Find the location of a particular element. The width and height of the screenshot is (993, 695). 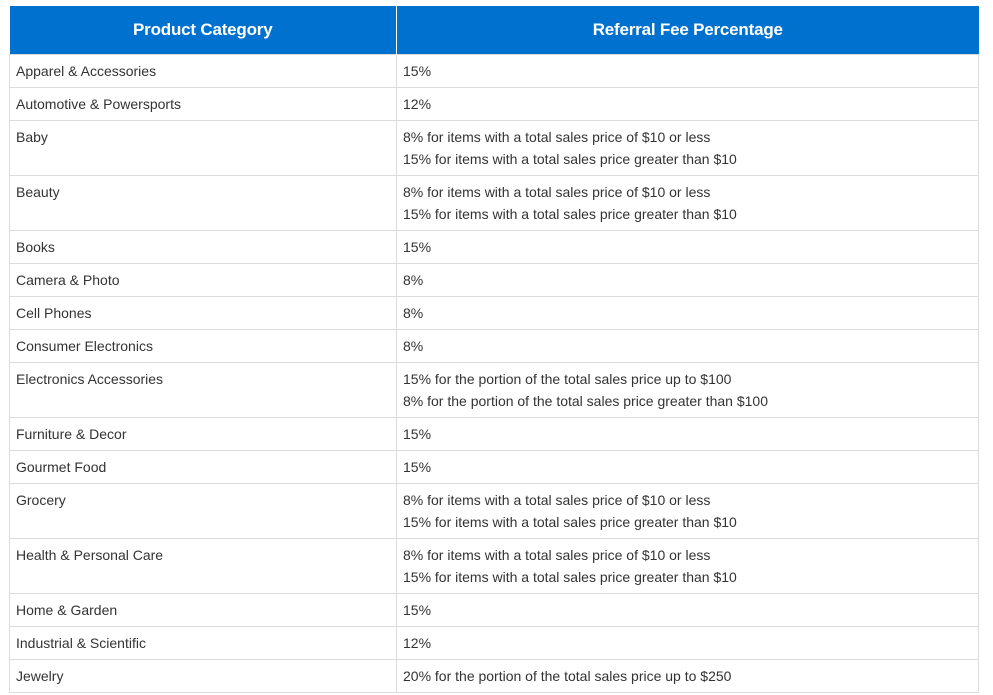

table-header: Product Category Referral Fee Percentage is located at coordinates (494, 30).